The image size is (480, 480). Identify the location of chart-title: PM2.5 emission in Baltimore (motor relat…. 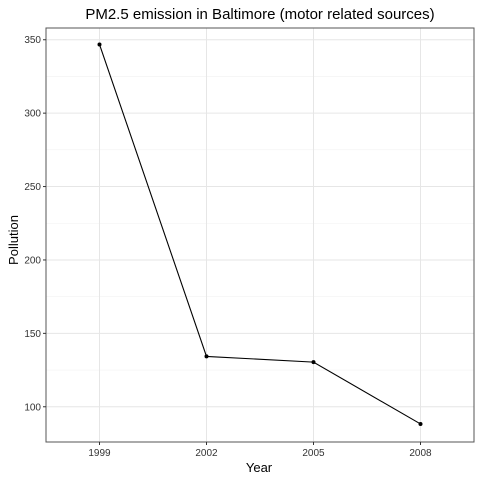
(259, 14).